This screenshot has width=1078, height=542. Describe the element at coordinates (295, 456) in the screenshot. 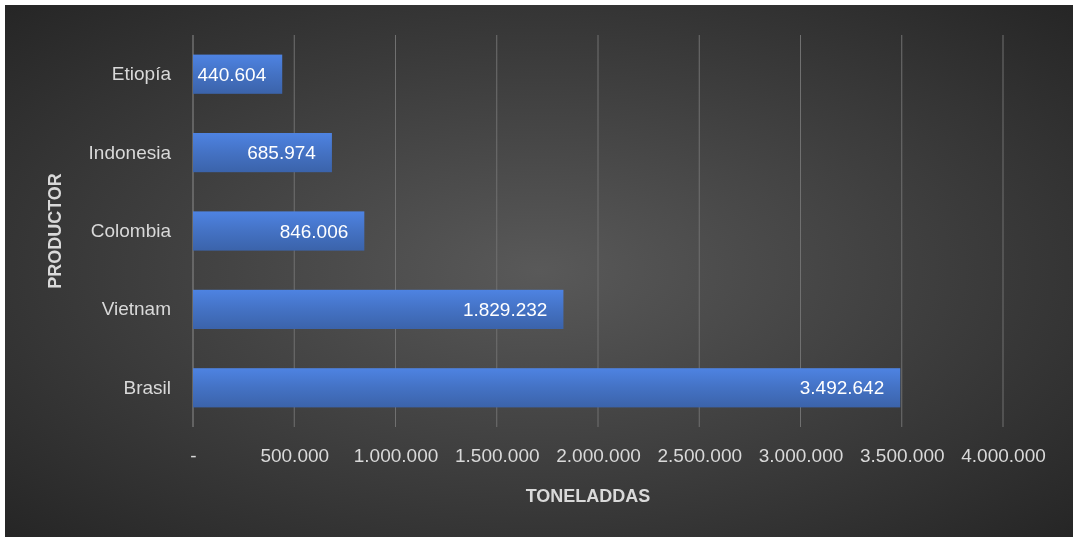

I see `x-tick-label: 500.000` at that location.